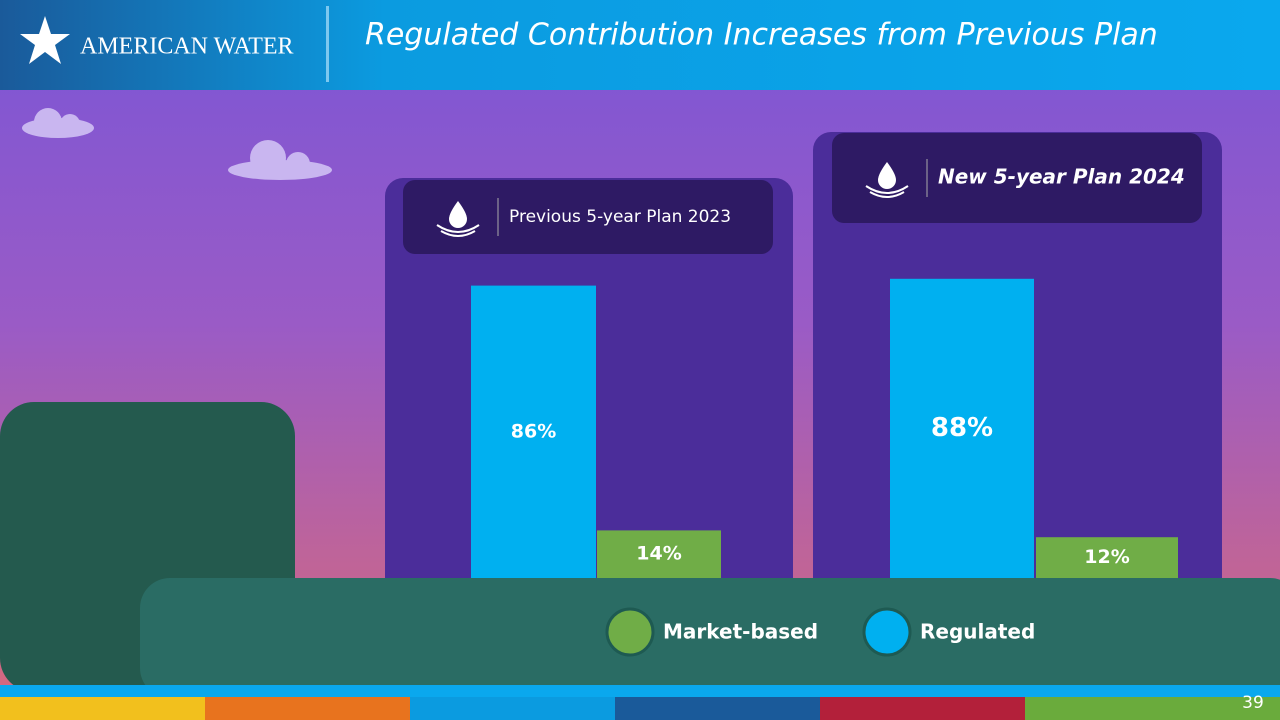 Image resolution: width=1280 pixels, height=720 pixels. Describe the element at coordinates (327, 44) in the screenshot. I see `header-divider` at that location.